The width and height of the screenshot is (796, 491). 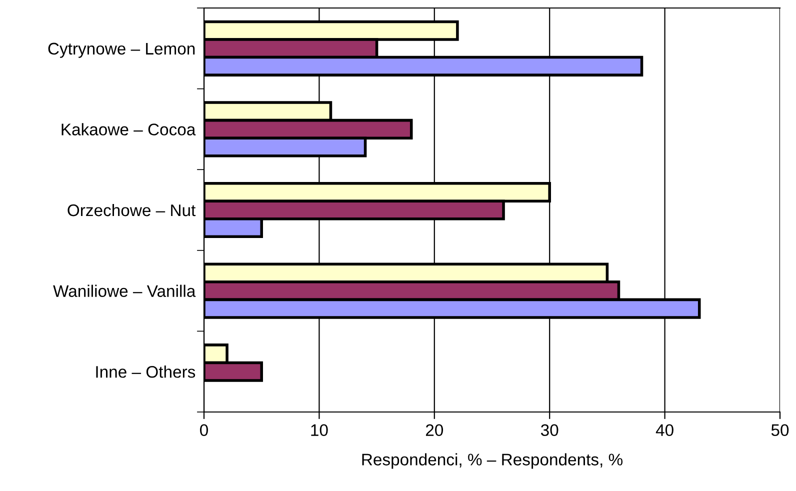 What do you see at coordinates (319, 430) in the screenshot?
I see `x-tick-label: 10` at bounding box center [319, 430].